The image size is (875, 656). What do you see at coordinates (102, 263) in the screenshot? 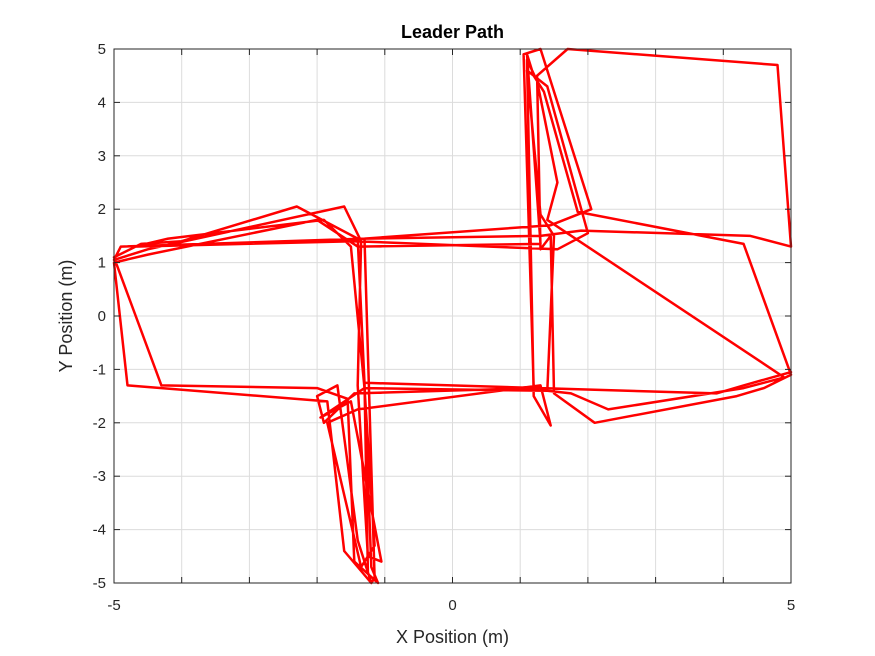
I see `y-tick-label: 1` at bounding box center [102, 263].